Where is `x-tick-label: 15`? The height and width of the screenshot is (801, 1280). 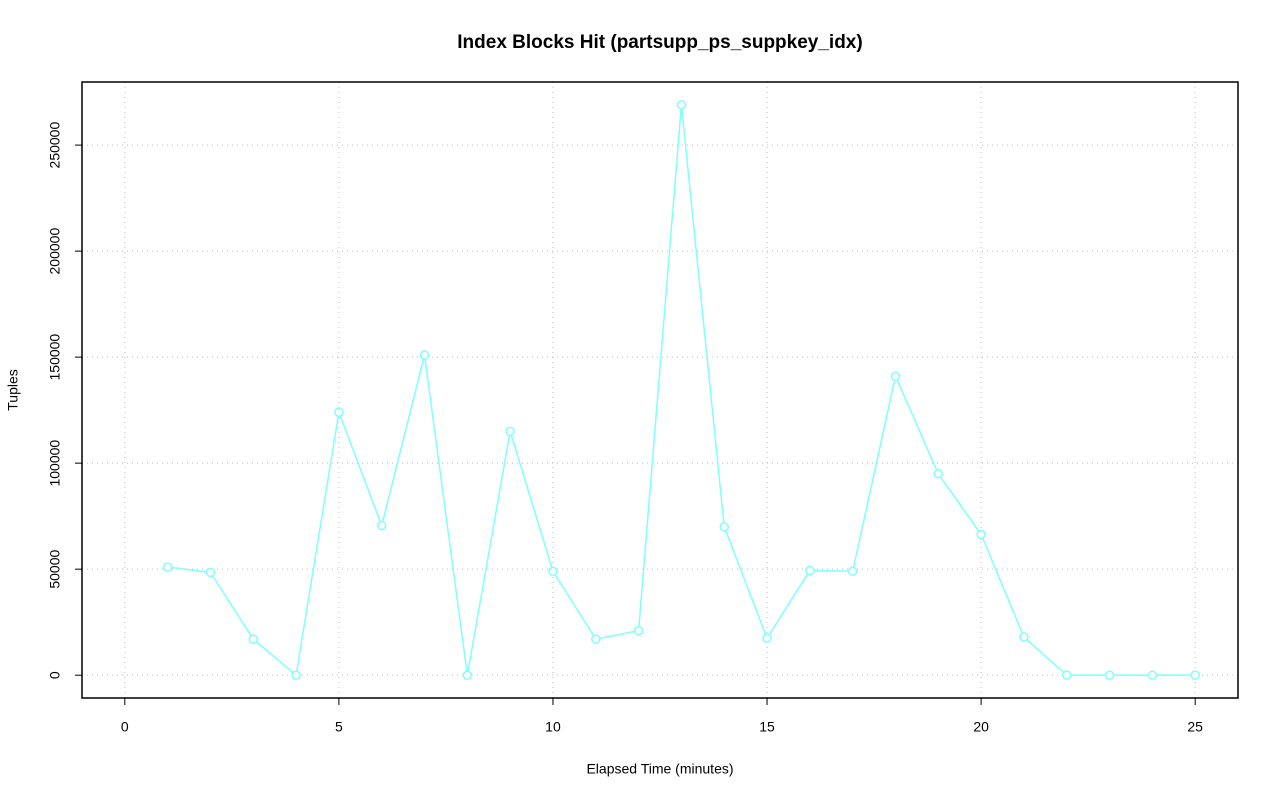
x-tick-label: 15 is located at coordinates (767, 727).